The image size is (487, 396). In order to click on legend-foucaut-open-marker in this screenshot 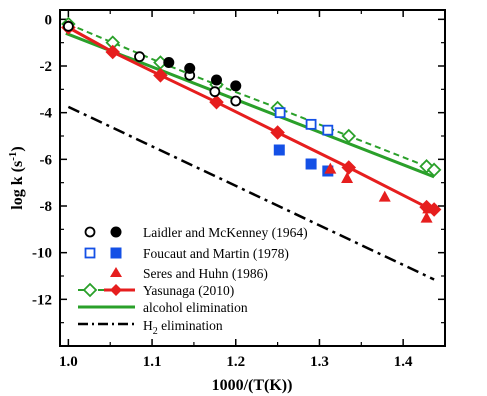, I will do `click(90, 253)`.